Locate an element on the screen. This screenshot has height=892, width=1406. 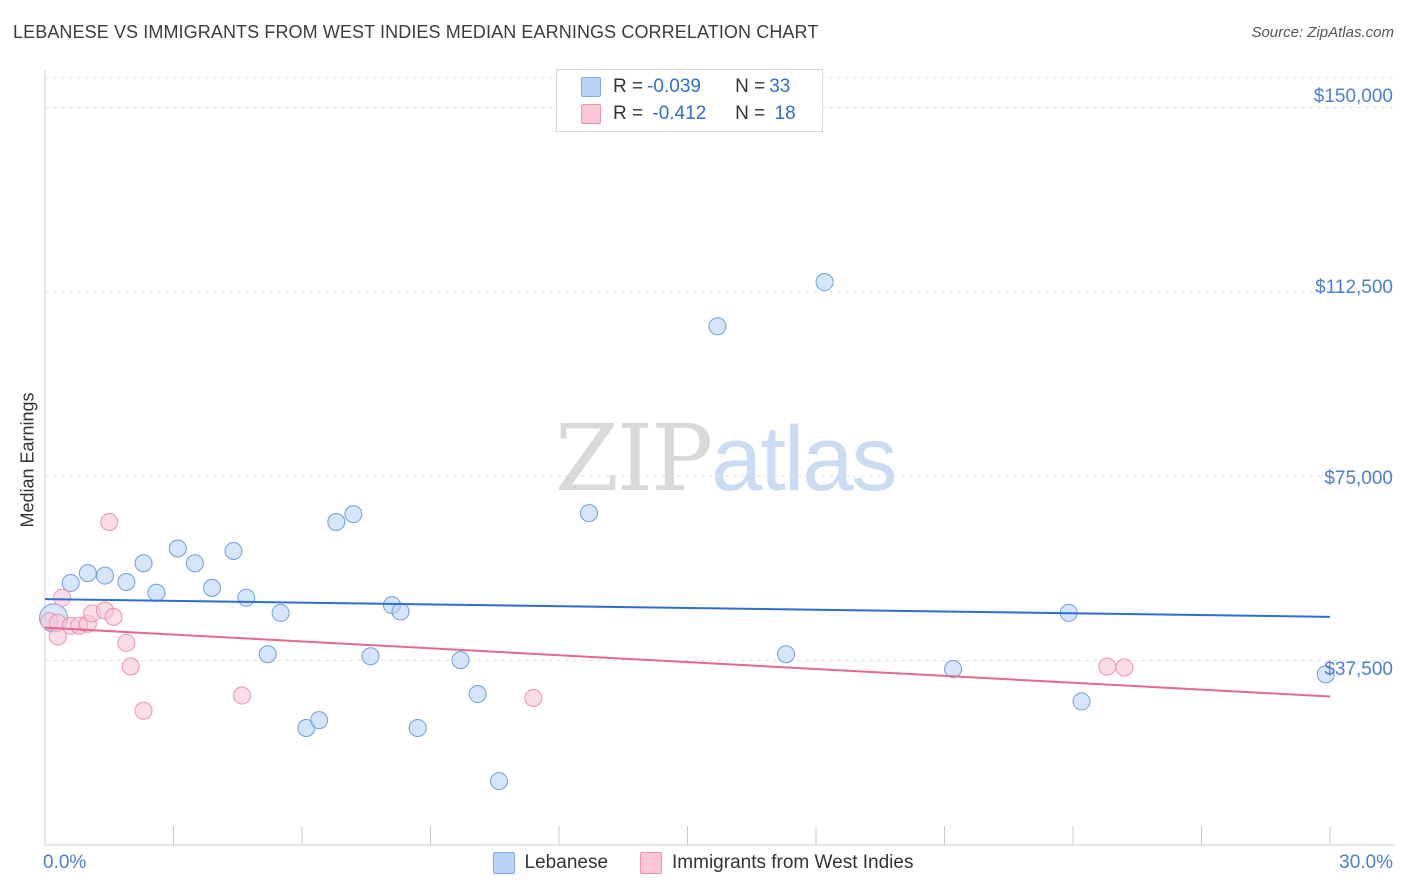
legend-row-lebanese: R = -0.039 N = 33 is located at coordinates (685, 87).